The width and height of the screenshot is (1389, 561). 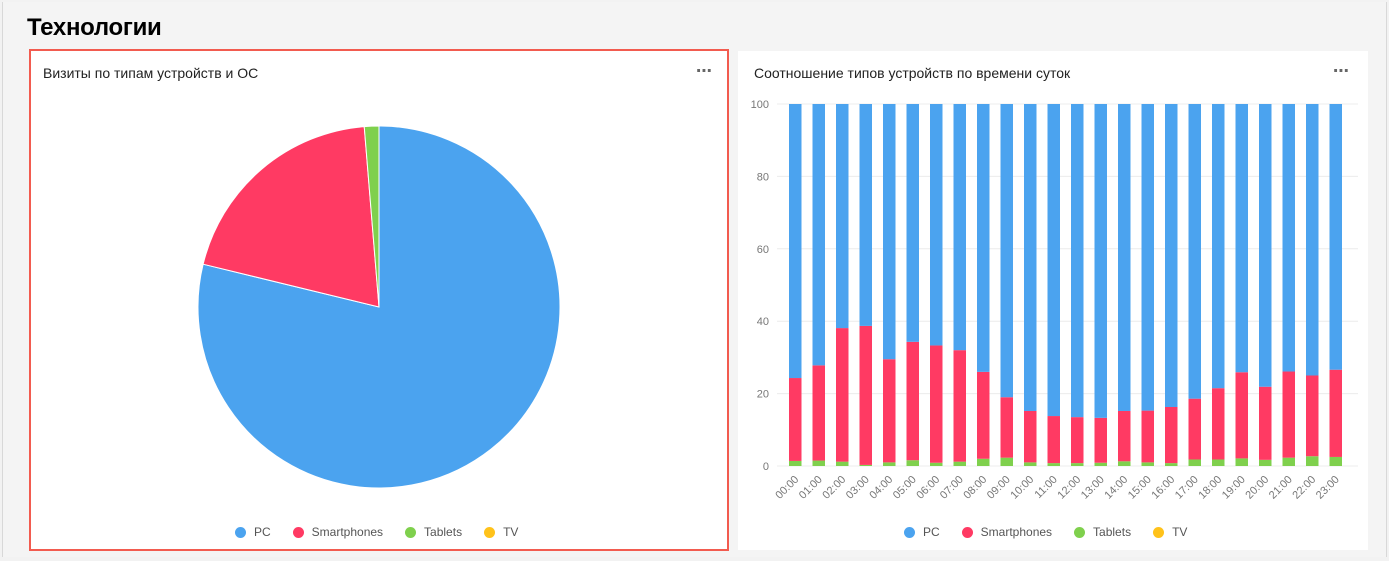 I want to click on pie-legend-item-smartphones: Smartphones, so click(x=337, y=532).